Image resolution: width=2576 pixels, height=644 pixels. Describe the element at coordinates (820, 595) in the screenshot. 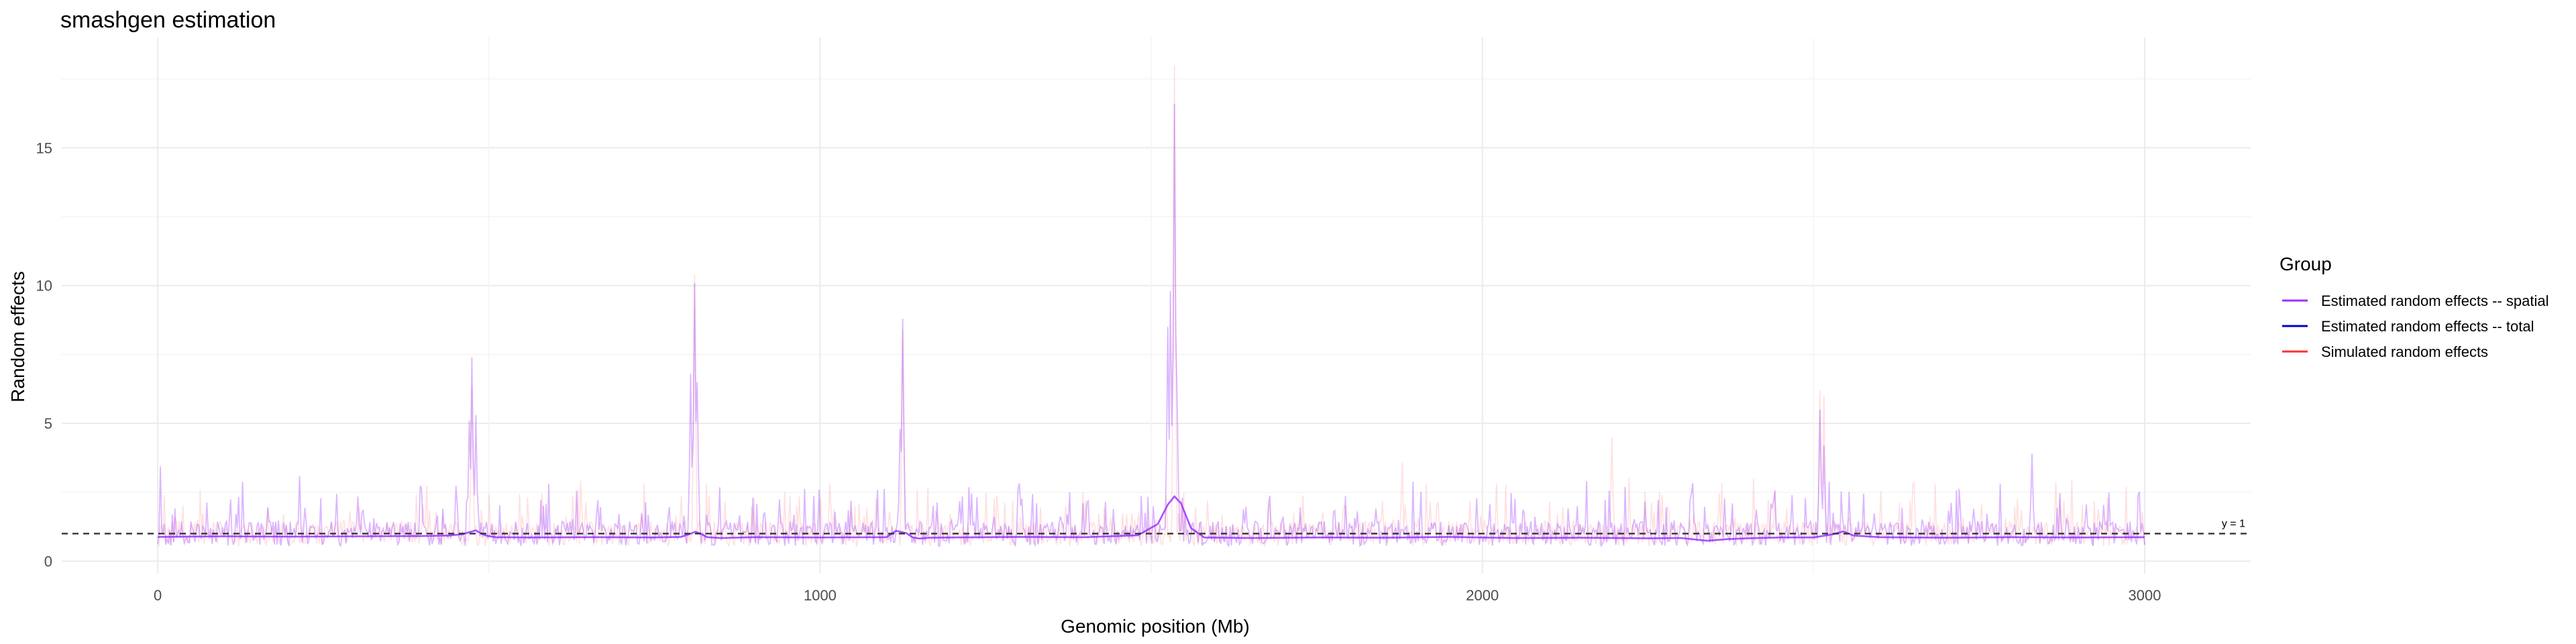

I see `x-tick-label: 1000` at that location.